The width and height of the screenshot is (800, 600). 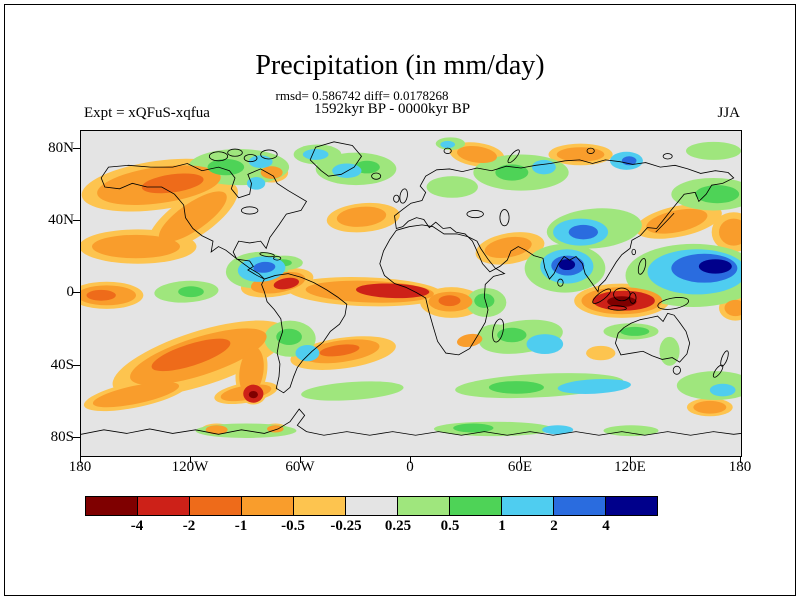 I want to click on japan-coast, so click(x=665, y=222).